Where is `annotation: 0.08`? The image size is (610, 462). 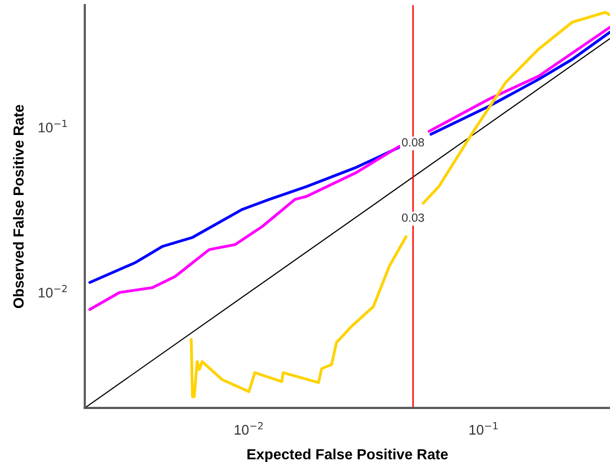
annotation: 0.08 is located at coordinates (413, 142).